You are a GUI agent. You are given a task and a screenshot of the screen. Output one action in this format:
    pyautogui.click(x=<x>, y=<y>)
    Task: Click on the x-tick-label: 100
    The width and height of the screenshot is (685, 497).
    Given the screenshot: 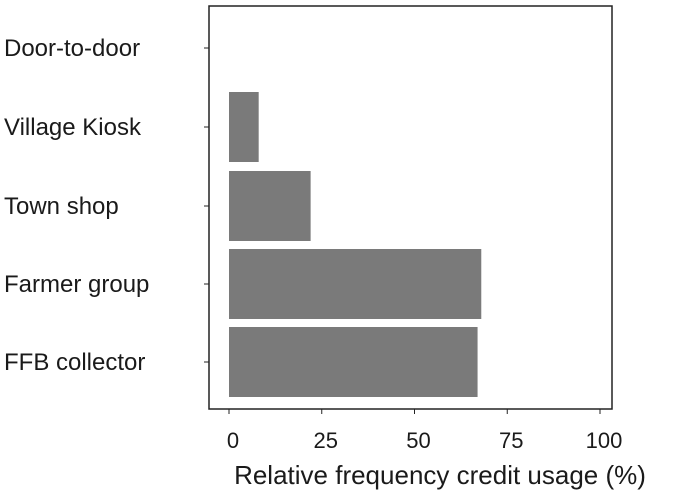 What is the action you would take?
    pyautogui.click(x=604, y=440)
    